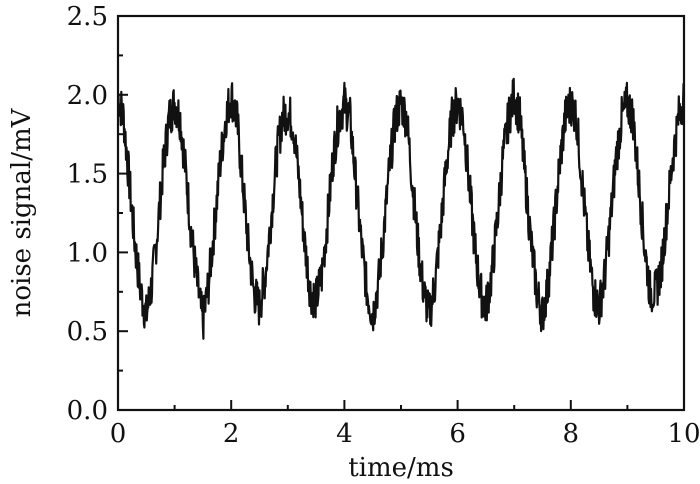  What do you see at coordinates (87, 253) in the screenshot?
I see `y-tick-label: 1.0` at bounding box center [87, 253].